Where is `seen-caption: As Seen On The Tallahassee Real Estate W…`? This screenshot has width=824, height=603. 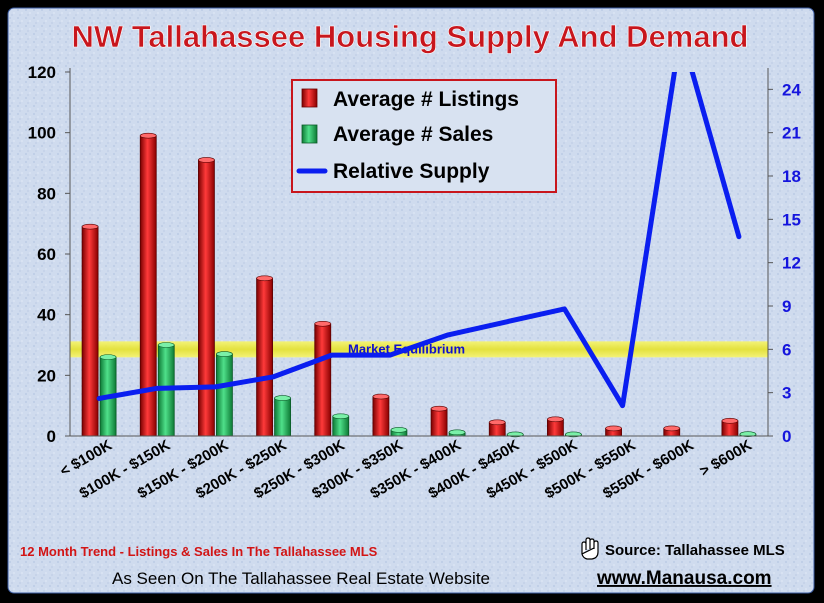 seen-caption: As Seen On The Tallahassee Real Estate W… is located at coordinates (301, 578).